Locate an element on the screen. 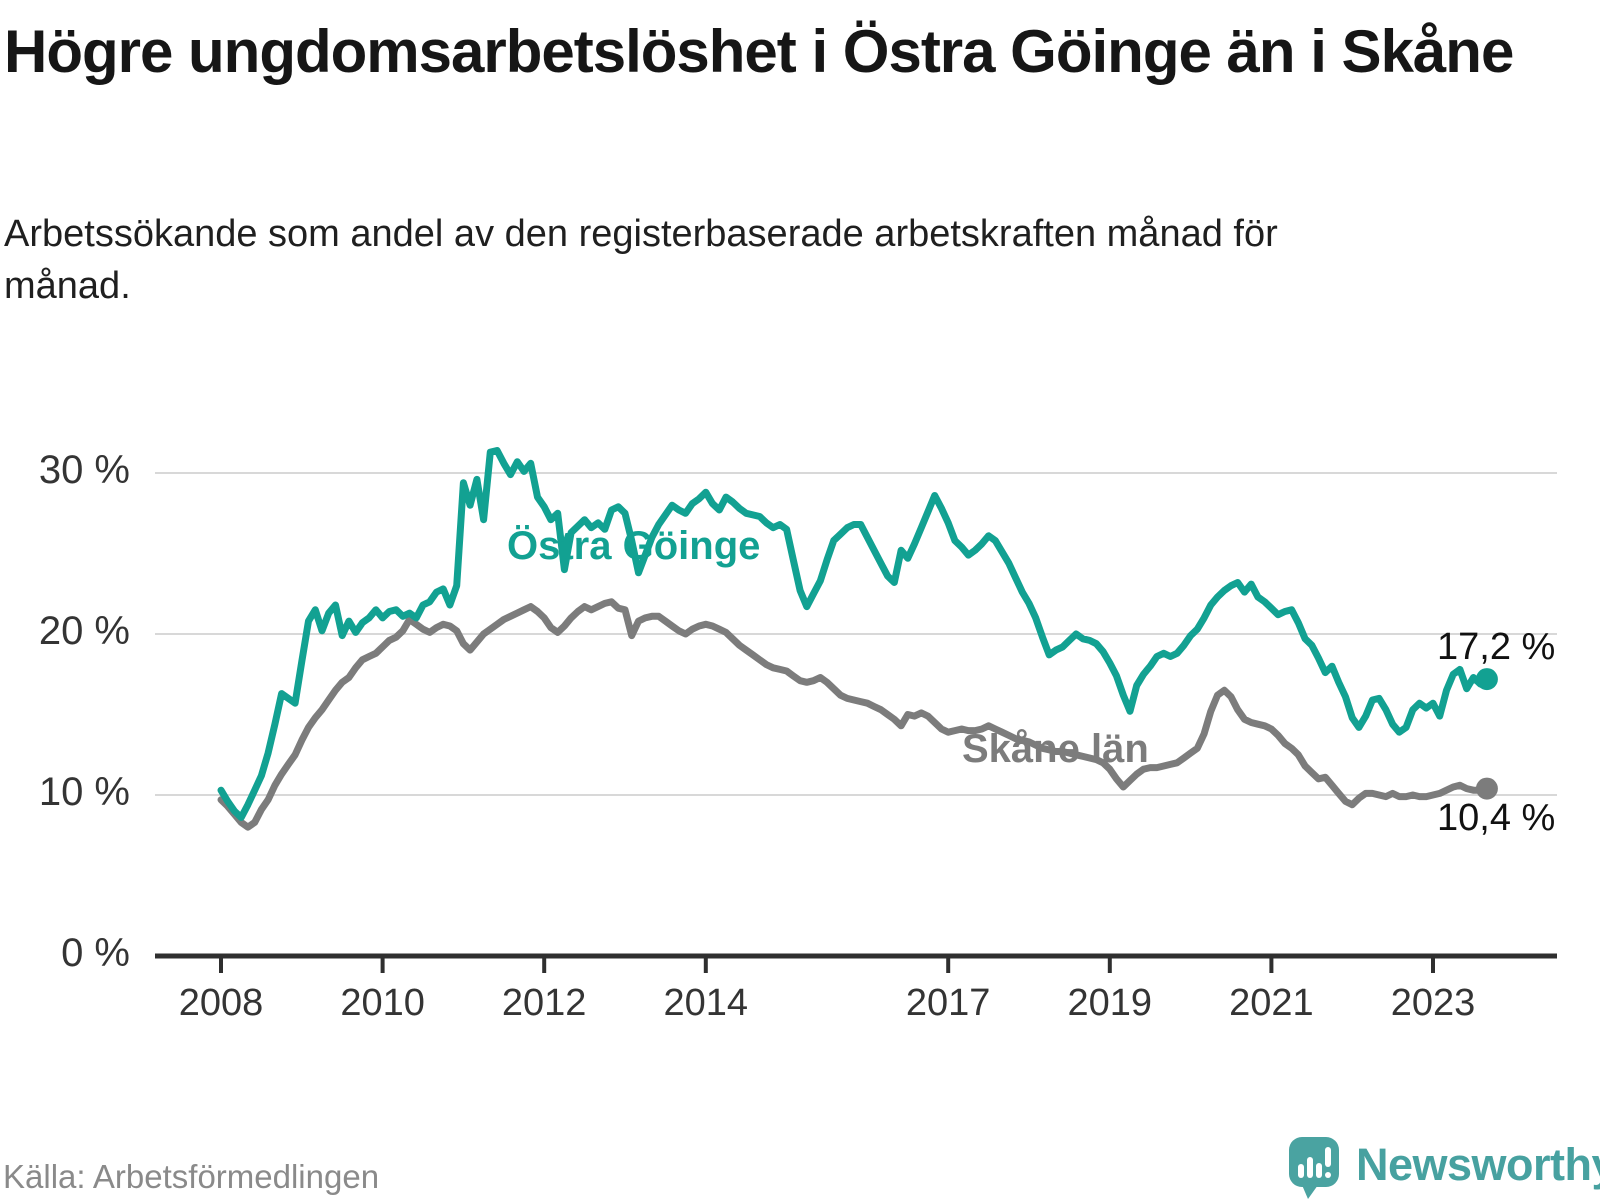 The image size is (1600, 1200). y-axis-label: 10 % is located at coordinates (84, 792).